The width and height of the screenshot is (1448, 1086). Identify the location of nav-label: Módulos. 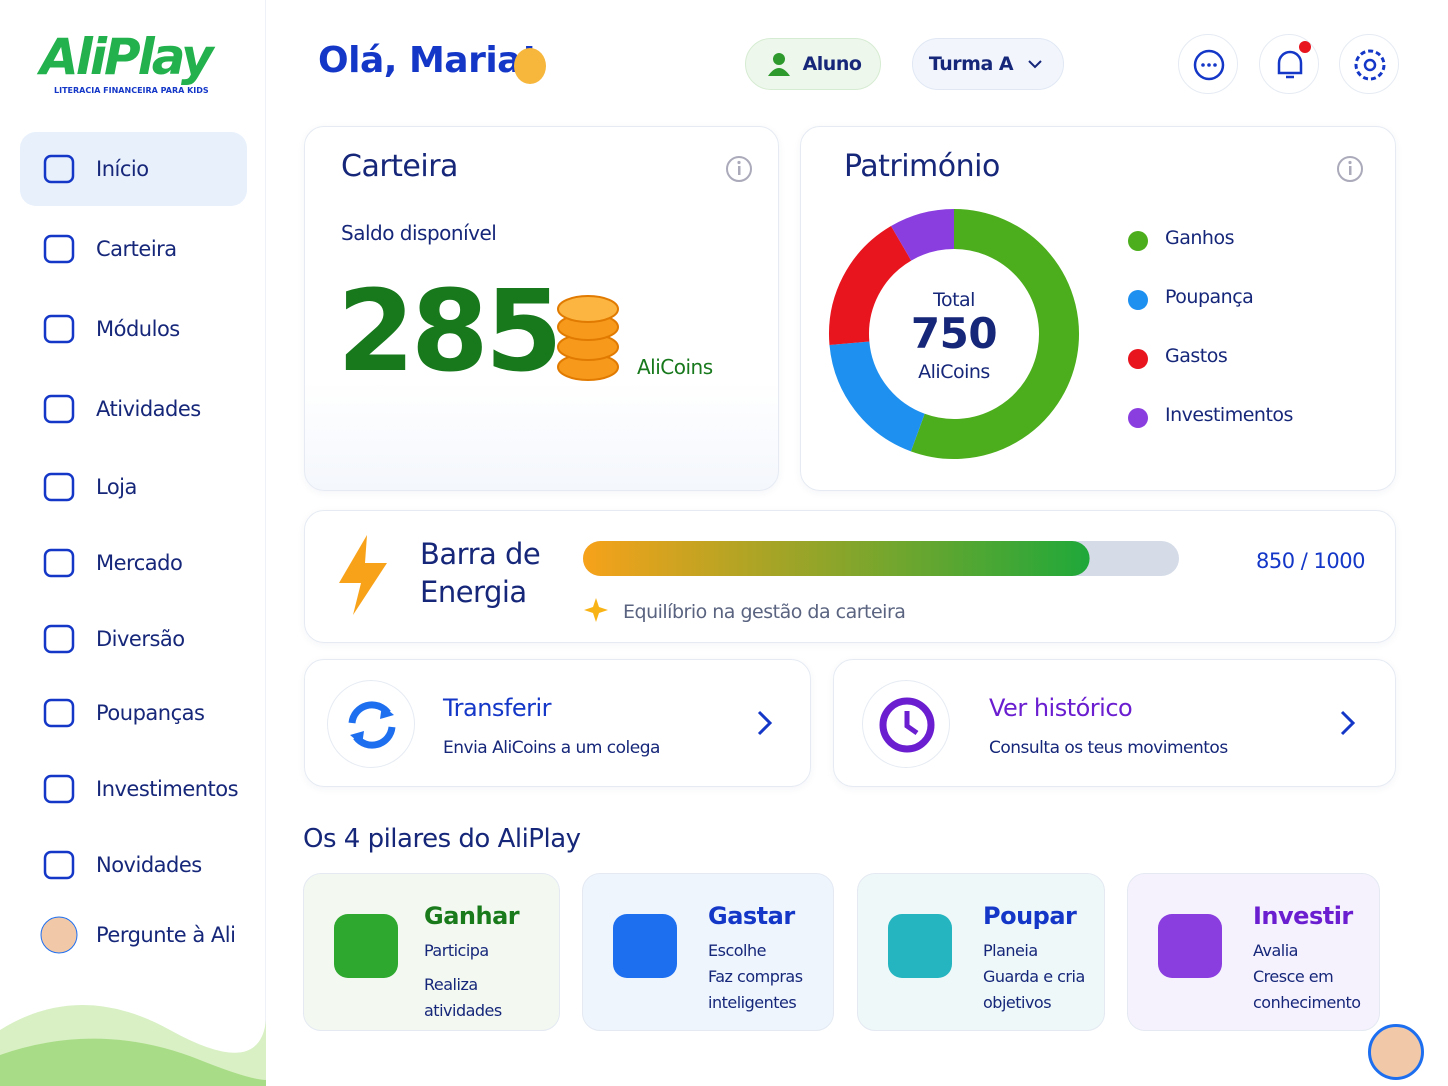
(138, 329).